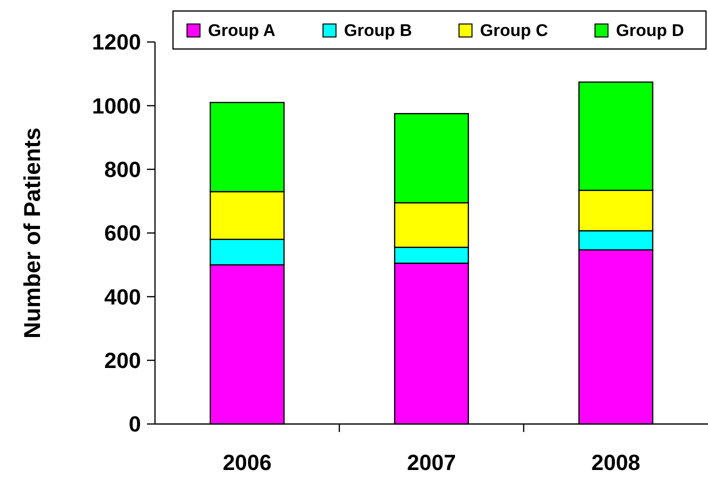 The height and width of the screenshot is (488, 708). Describe the element at coordinates (247, 462) in the screenshot. I see `x-tick-label: 2006` at that location.